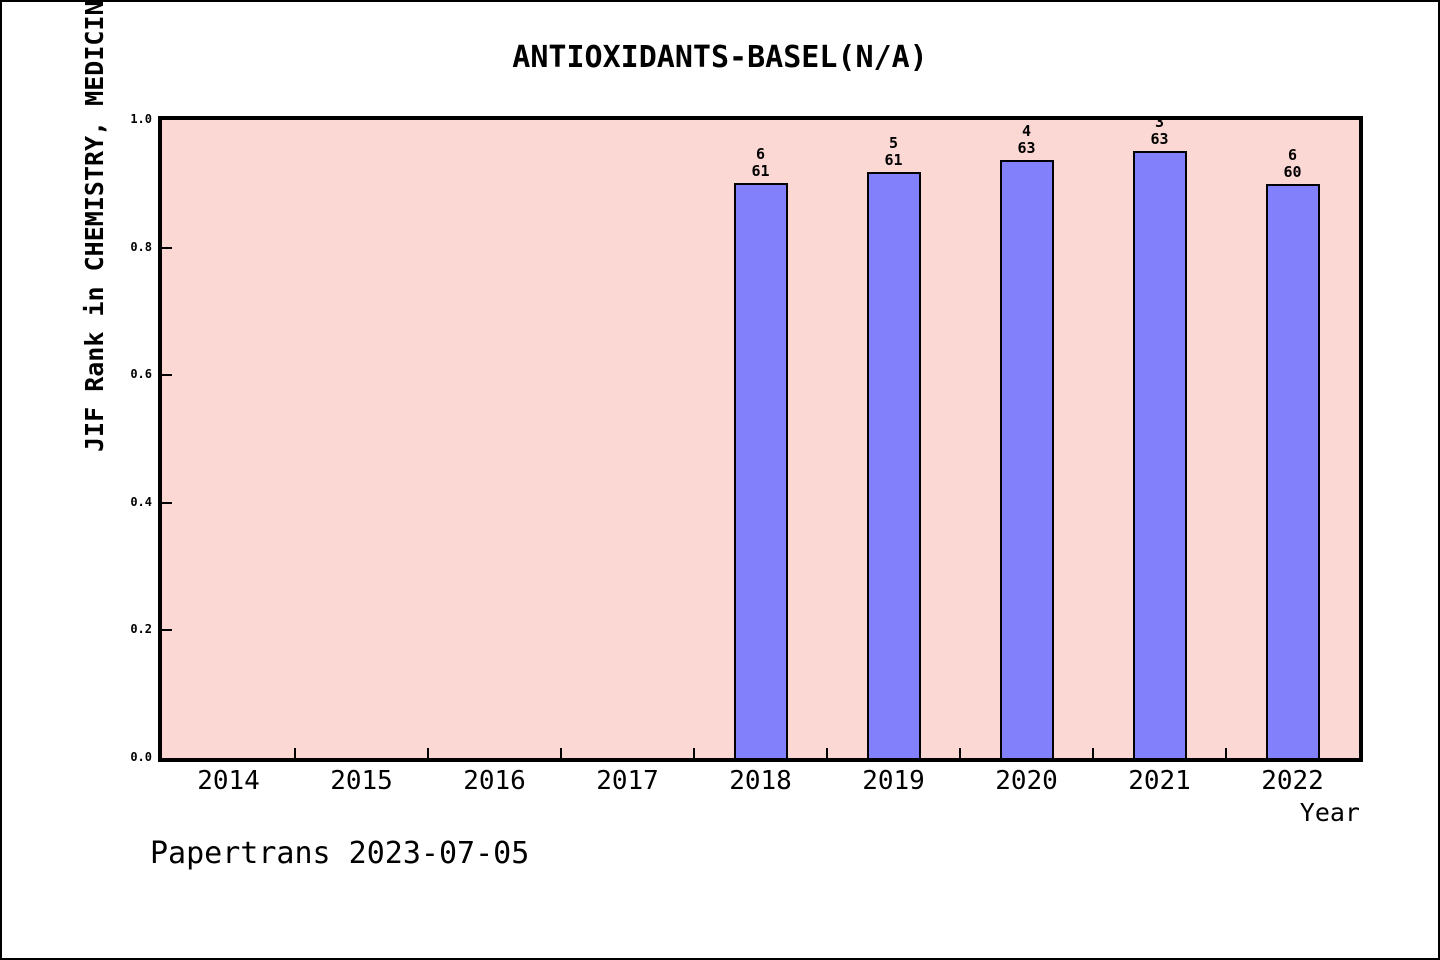  Describe the element at coordinates (141, 246) in the screenshot. I see `y-tick-label-0.8: 0.8` at that location.